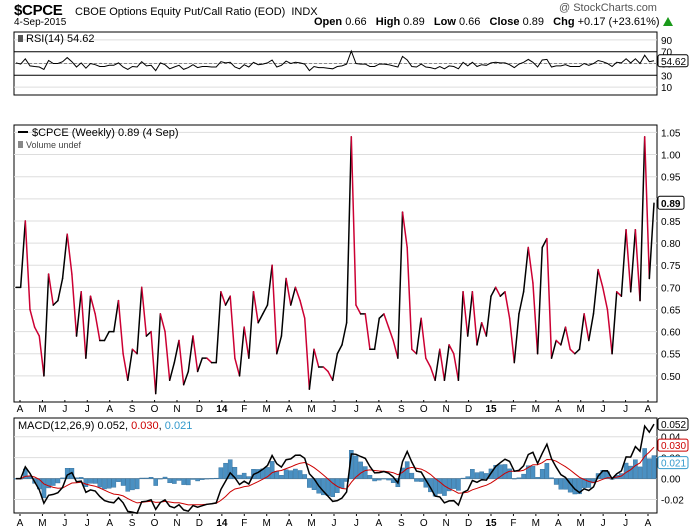 This screenshot has width=700, height=530. Describe the element at coordinates (667, 88) in the screenshot. I see `rsi-tick-label: 10` at that location.